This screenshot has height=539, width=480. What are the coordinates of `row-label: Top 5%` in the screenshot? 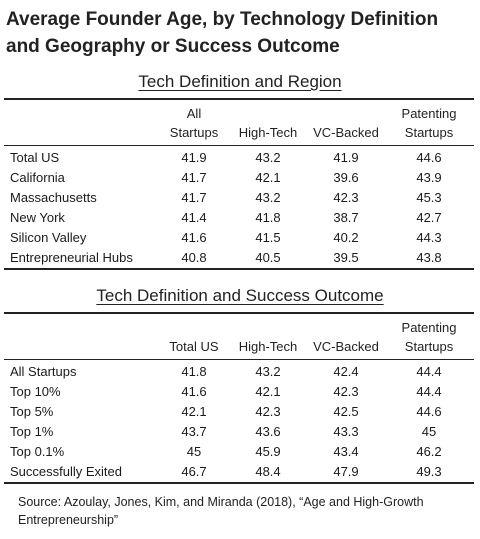 It's located at (32, 411).